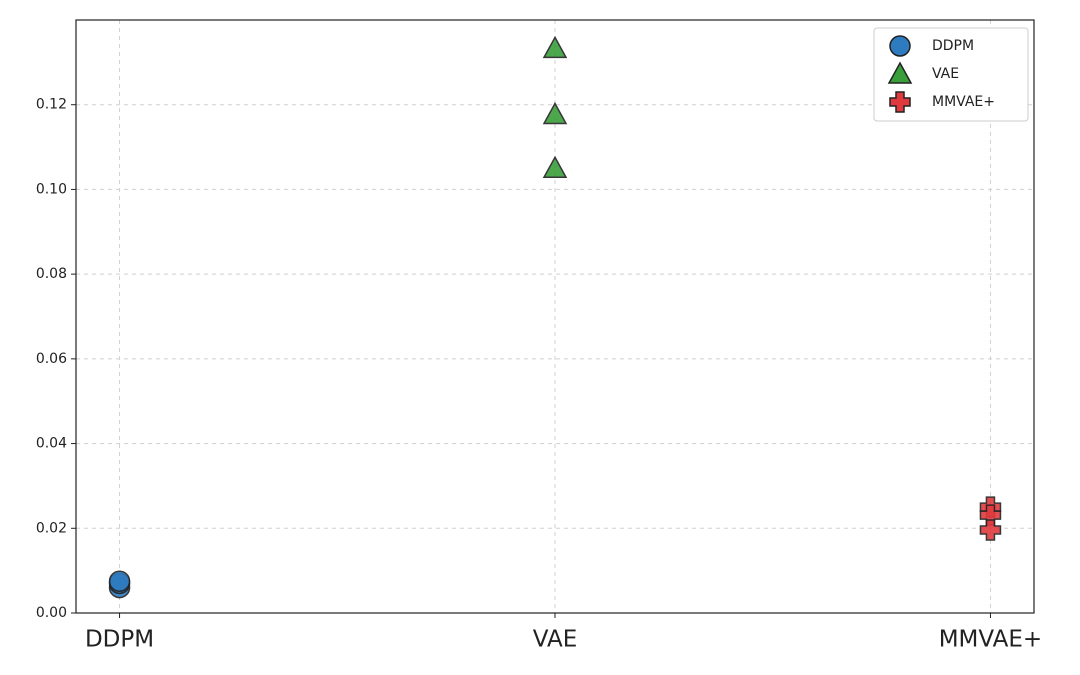 Image resolution: width=1080 pixels, height=675 pixels. Describe the element at coordinates (51, 528) in the screenshot. I see `y-tick-label: 0.02` at that location.